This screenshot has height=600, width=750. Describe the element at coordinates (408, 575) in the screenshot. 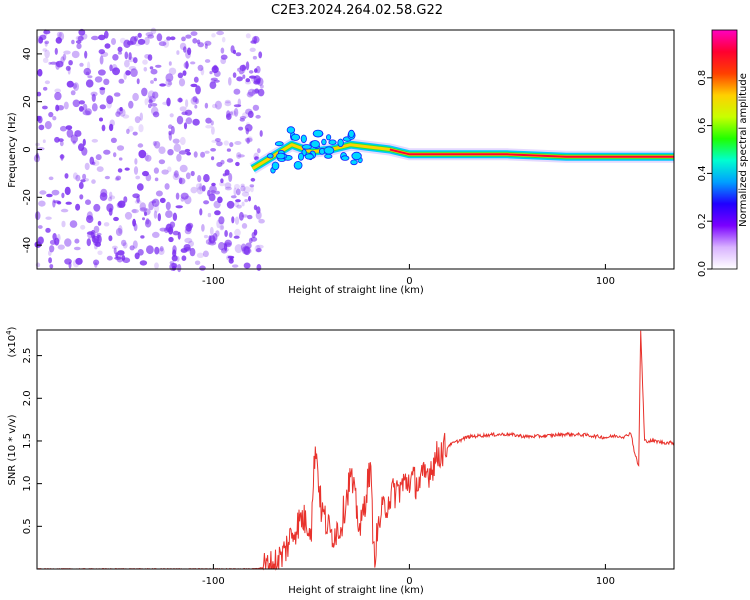

I see `snr-x-ticks: -100 0 100` at that location.